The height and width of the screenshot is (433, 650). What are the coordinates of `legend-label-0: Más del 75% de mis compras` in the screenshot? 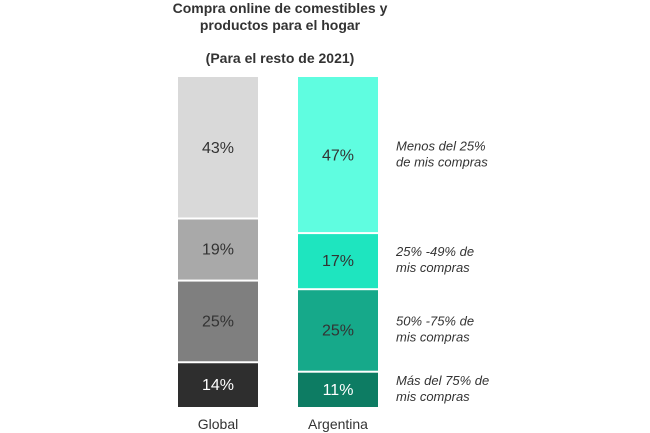 It's located at (442, 388).